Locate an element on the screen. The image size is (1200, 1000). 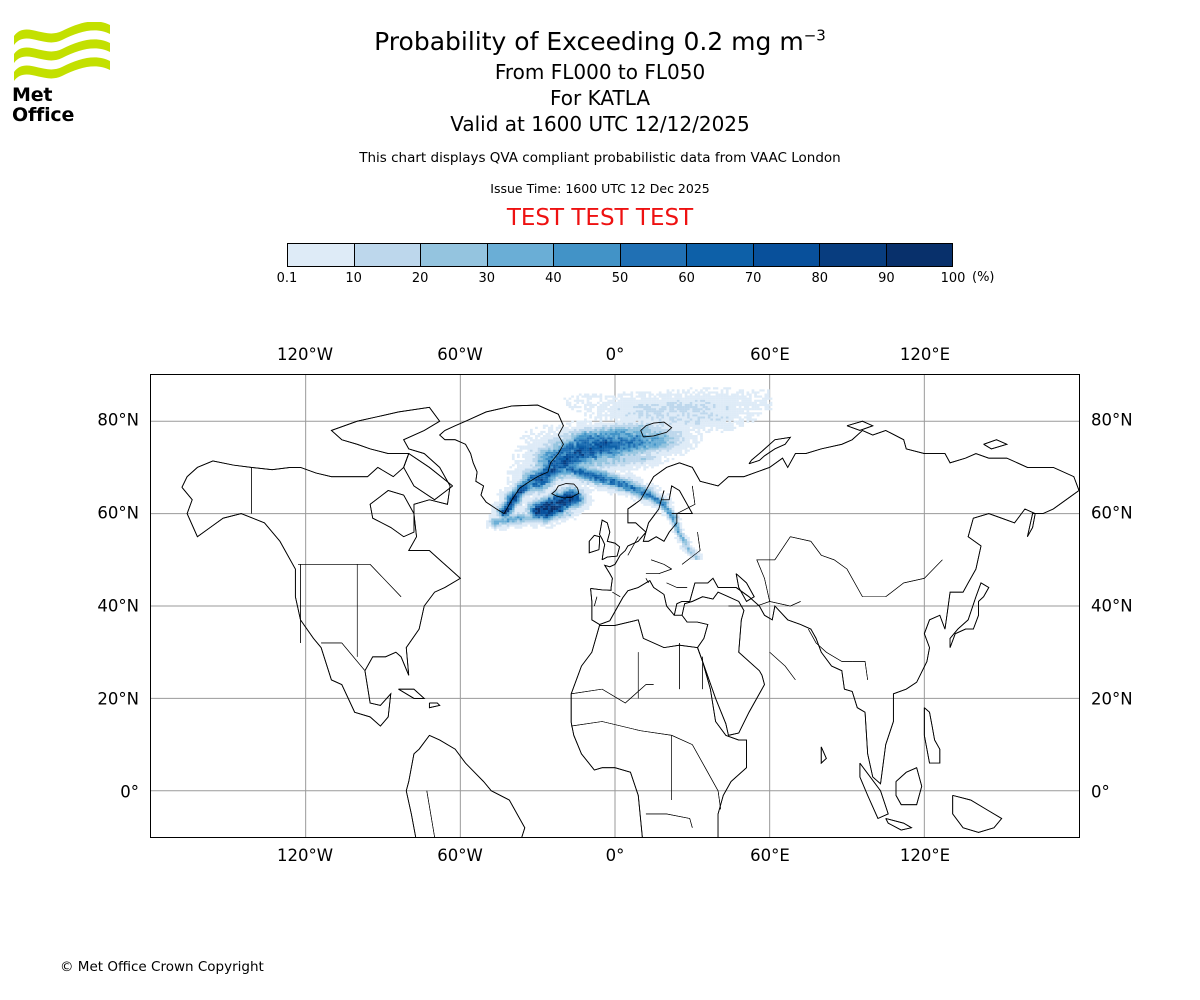
colorbar-tick-60: 60 is located at coordinates (686, 278).